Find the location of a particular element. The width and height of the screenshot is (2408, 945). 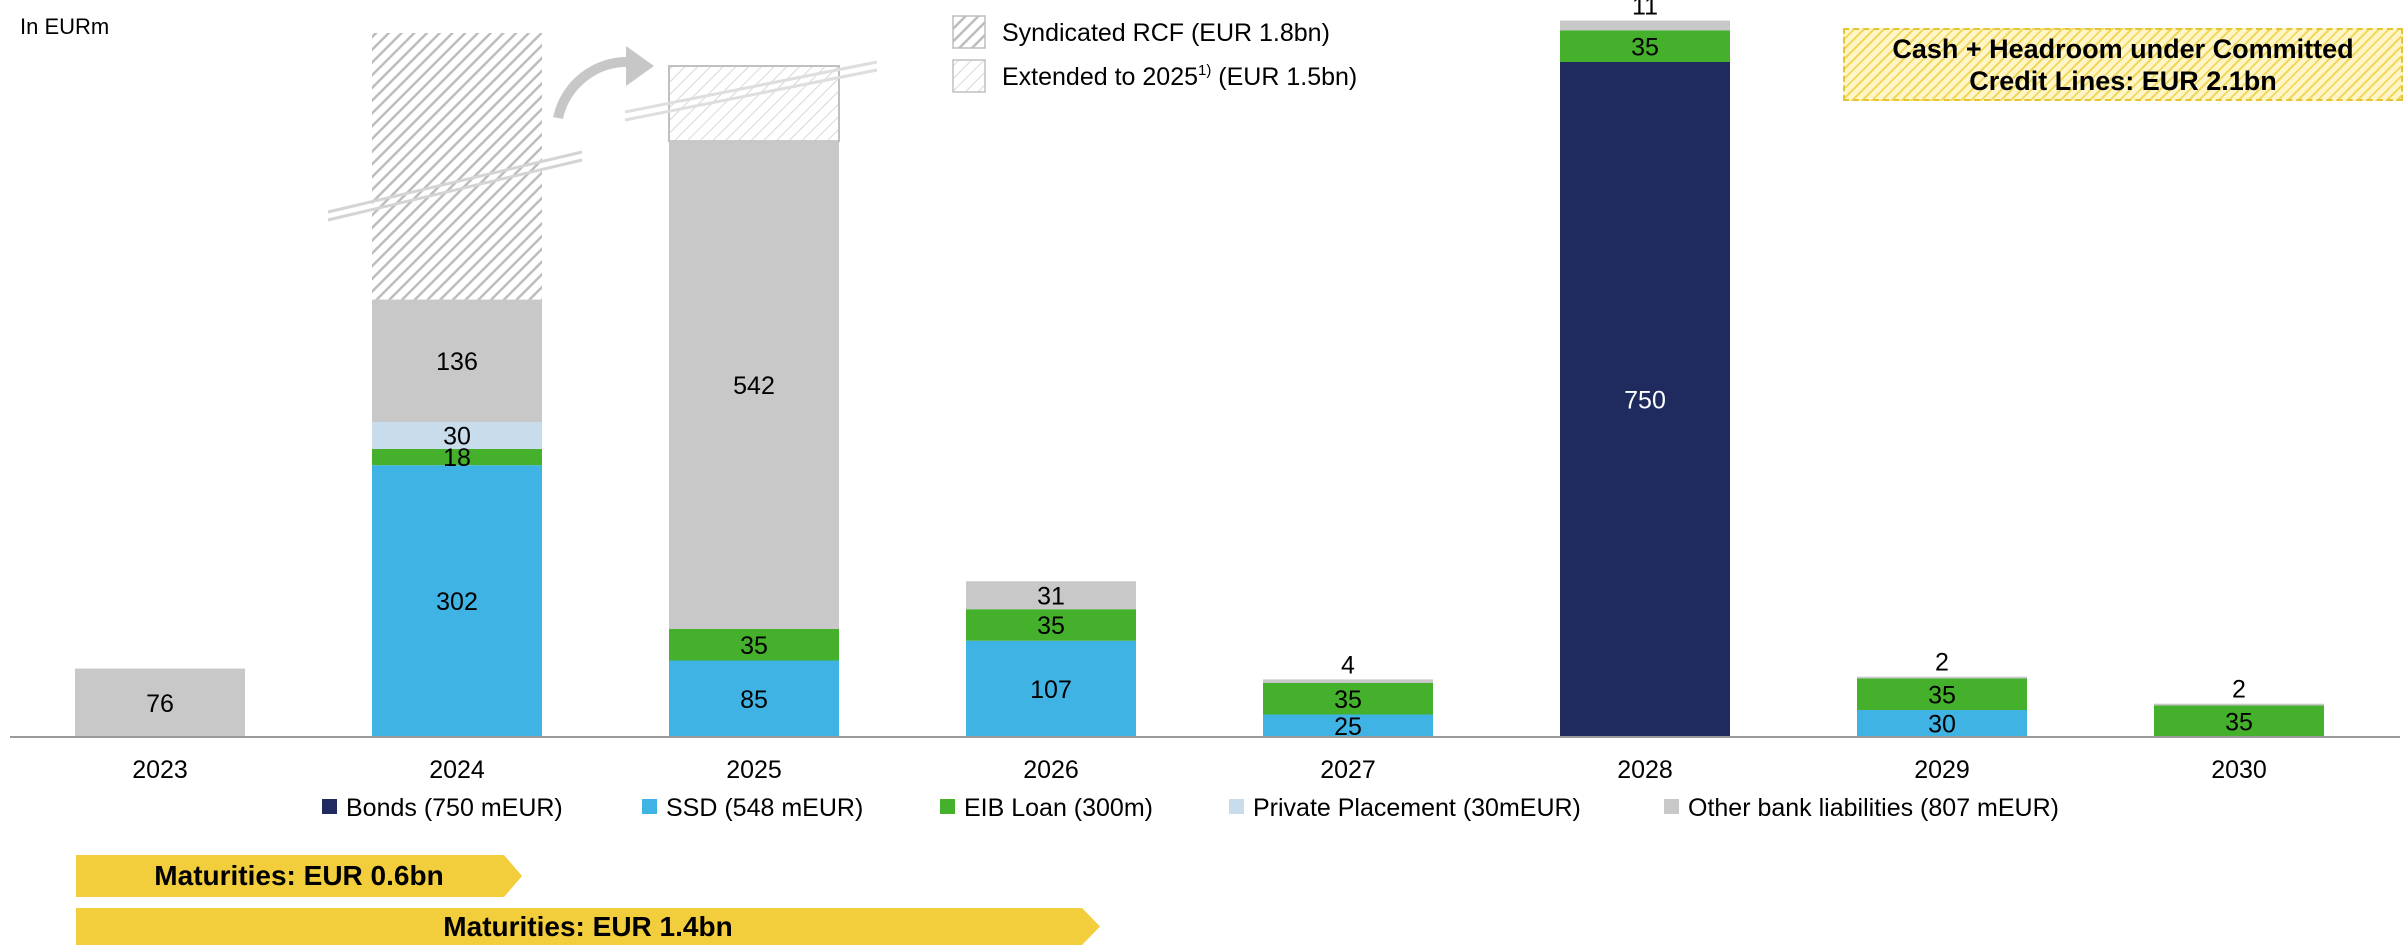

data-label-ssd-2025: 85 is located at coordinates (754, 700).